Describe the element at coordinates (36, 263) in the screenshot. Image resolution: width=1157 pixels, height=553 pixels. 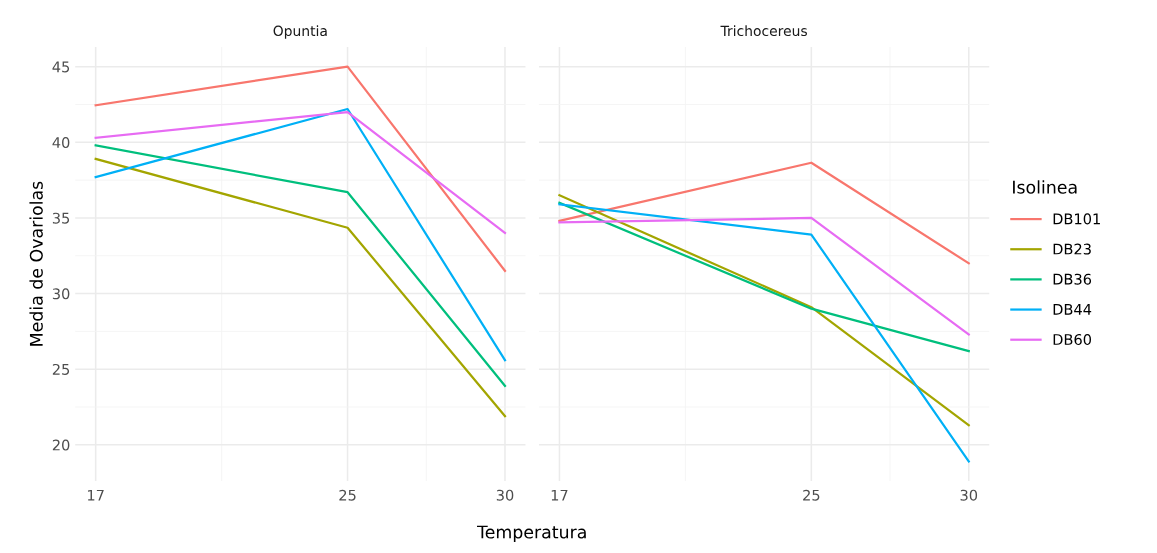
I see `y-axis-title: Media de Ovariolas` at that location.